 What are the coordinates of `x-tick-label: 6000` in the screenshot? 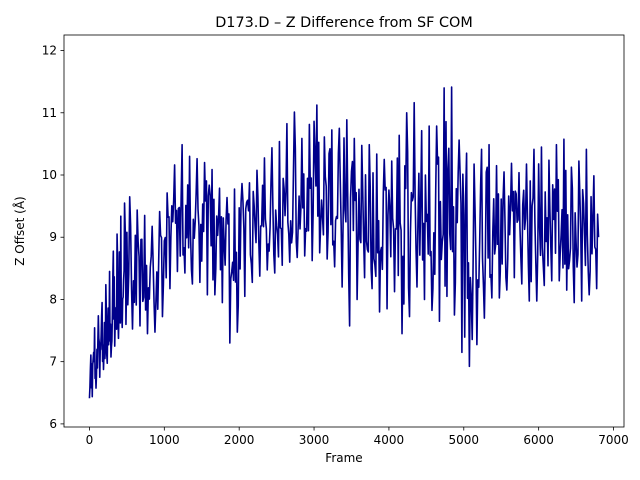 It's located at (538, 440).